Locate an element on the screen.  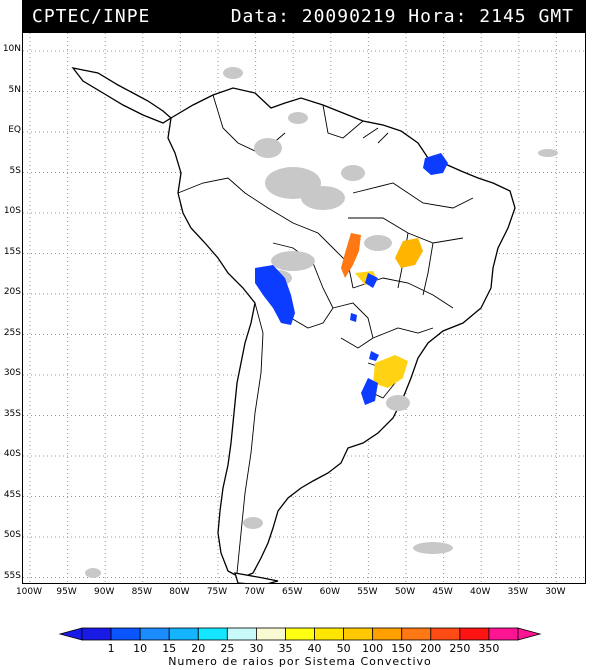
timestamp-label: Data: 20090219 Hora: 2145 GMT is located at coordinates (402, 16).